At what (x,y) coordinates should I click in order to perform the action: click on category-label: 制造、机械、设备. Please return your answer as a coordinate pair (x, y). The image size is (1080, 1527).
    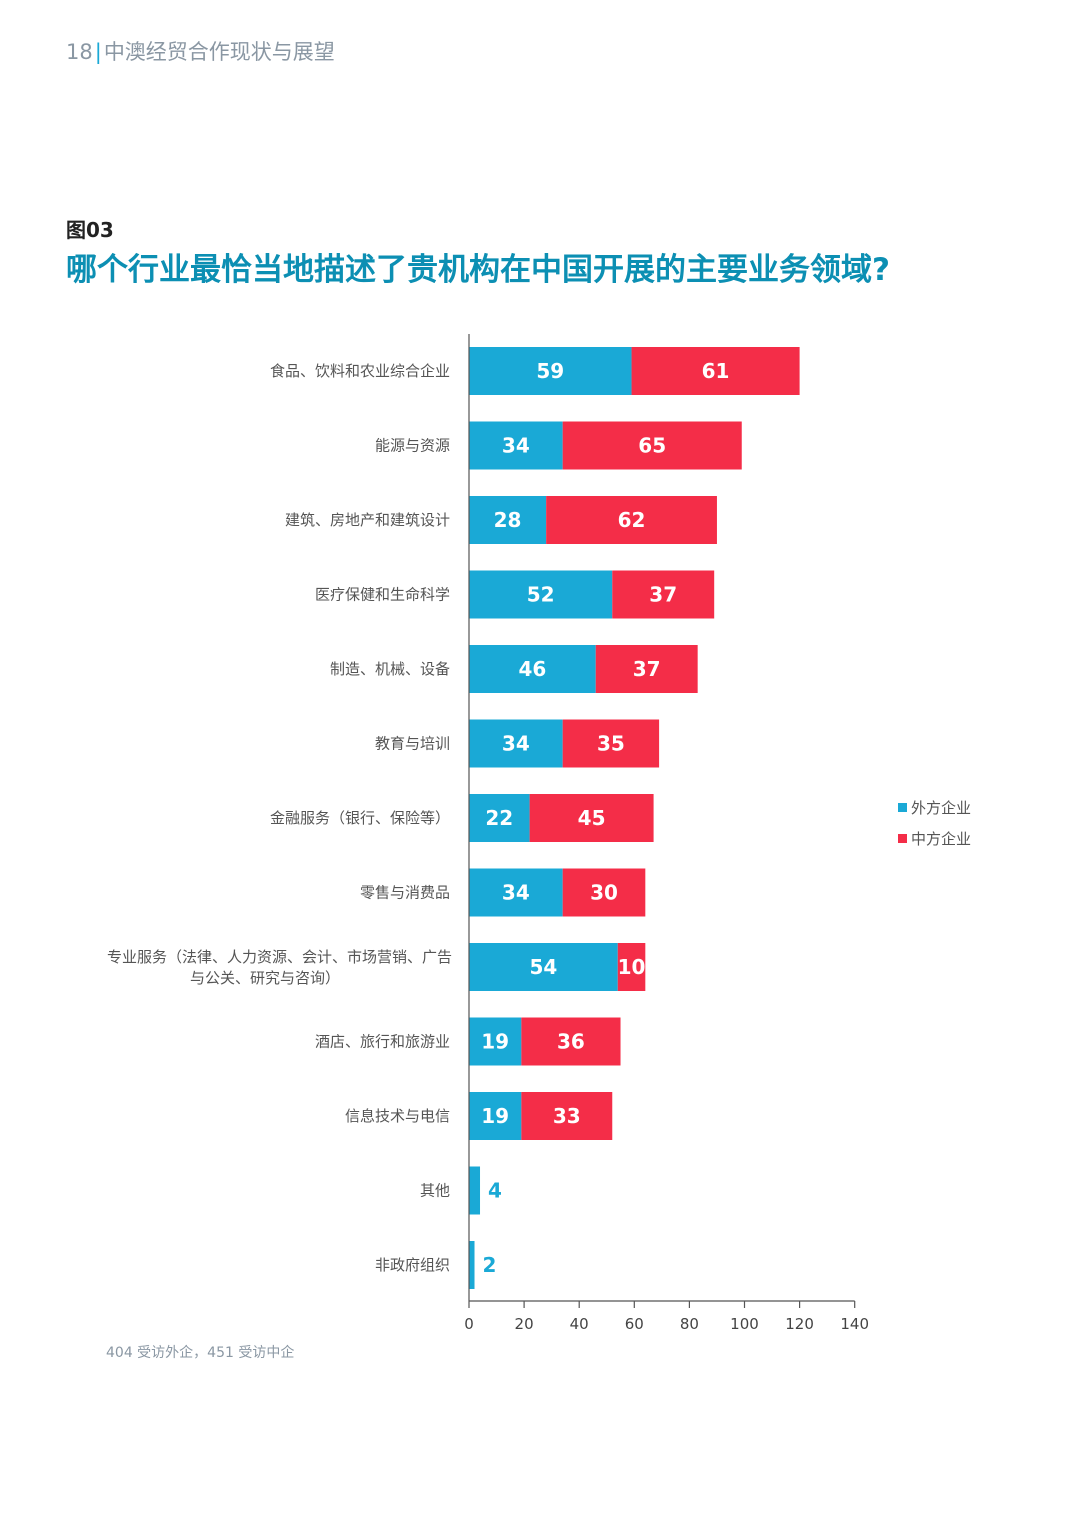
    Looking at the image, I should click on (390, 669).